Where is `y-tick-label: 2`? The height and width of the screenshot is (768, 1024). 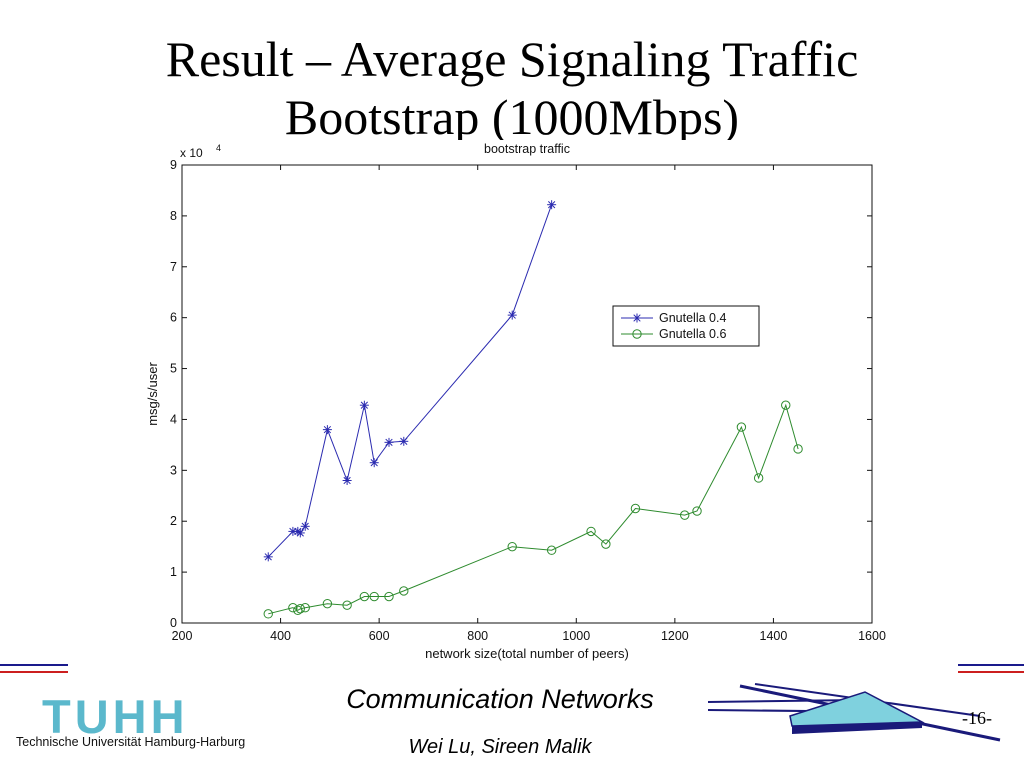
y-tick-label: 2 is located at coordinates (173, 521).